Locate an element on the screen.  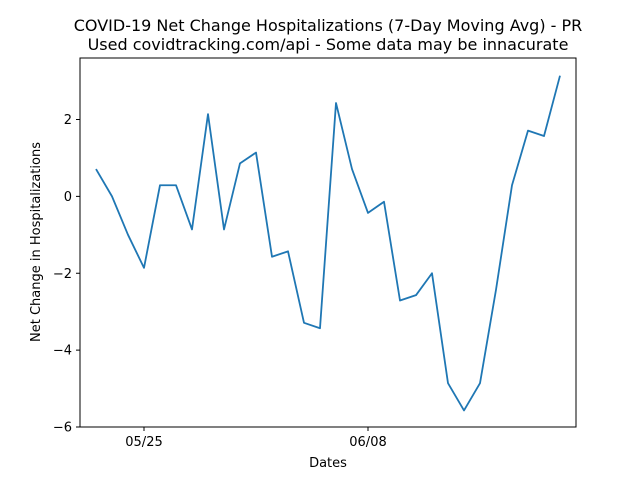
y-axis-label: Net Change in Hospitalizations is located at coordinates (36, 242).